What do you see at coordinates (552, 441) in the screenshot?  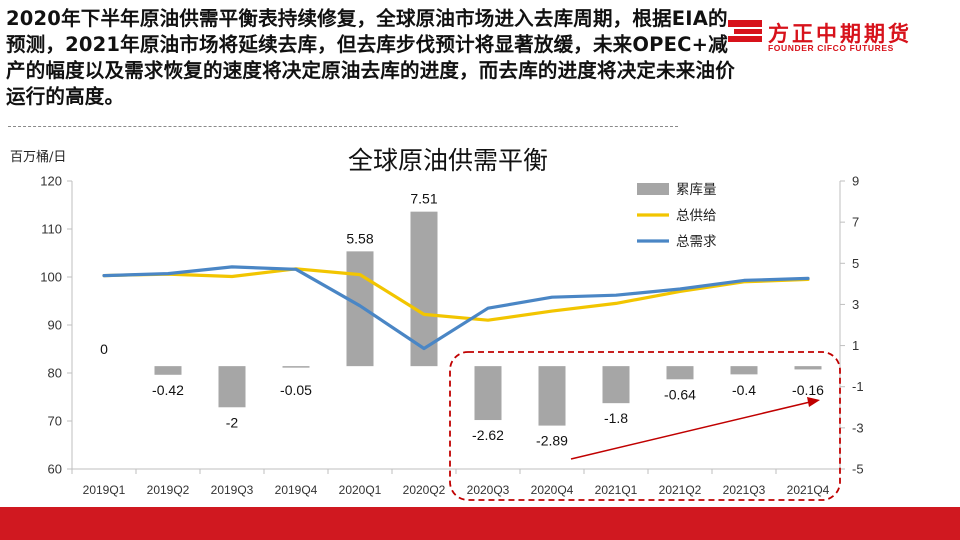 I see `bar-value-label: -2.89` at bounding box center [552, 441].